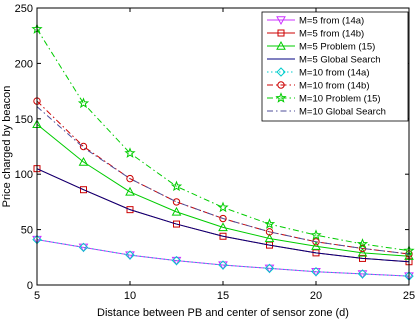 The height and width of the screenshot is (322, 417). I want to click on y-axis-label: Price charged by beacon, so click(7, 147).